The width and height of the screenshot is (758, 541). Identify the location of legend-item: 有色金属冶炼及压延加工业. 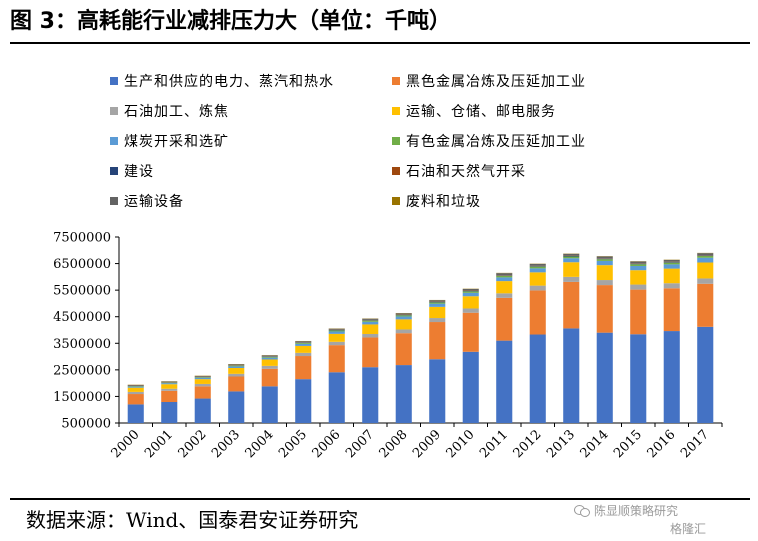
(489, 141).